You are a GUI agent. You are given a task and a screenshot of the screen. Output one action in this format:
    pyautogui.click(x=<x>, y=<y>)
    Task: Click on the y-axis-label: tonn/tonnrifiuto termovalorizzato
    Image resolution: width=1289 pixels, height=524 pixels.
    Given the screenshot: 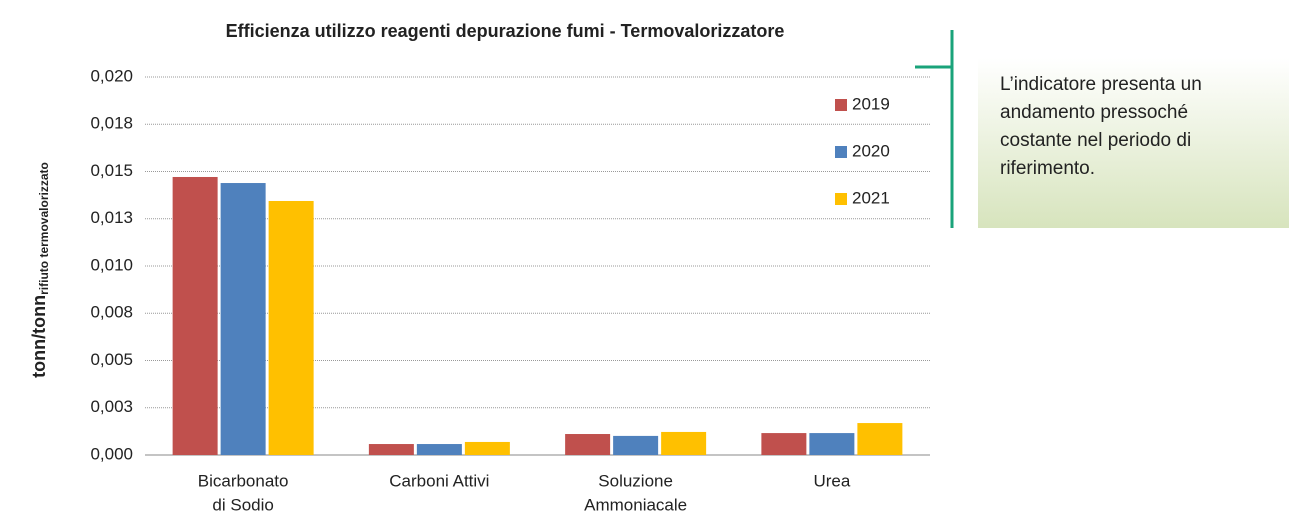 What is the action you would take?
    pyautogui.click(x=40, y=270)
    